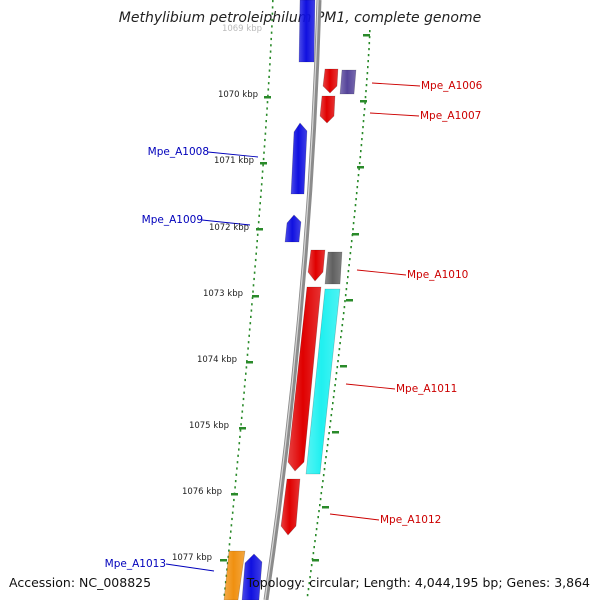 Image resolution: width=600 pixels, height=600 pixels. What do you see at coordinates (172, 220) in the screenshot?
I see `gene-label-mpe-a1009: Mpe_A1009` at bounding box center [172, 220].